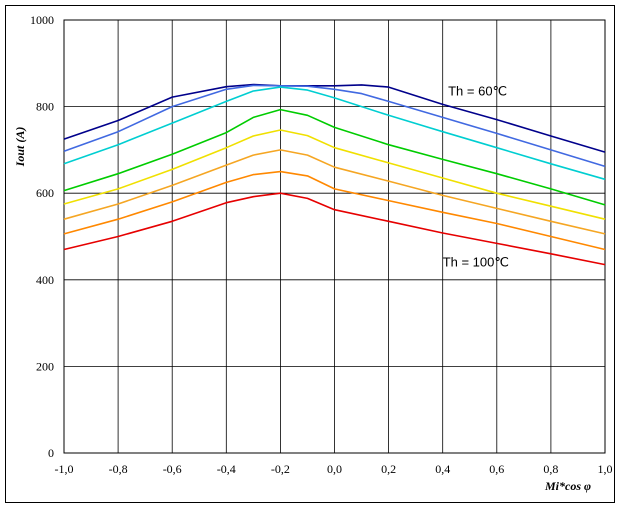  What do you see at coordinates (64, 469) in the screenshot?
I see `x-tick-label: -1,0` at bounding box center [64, 469].